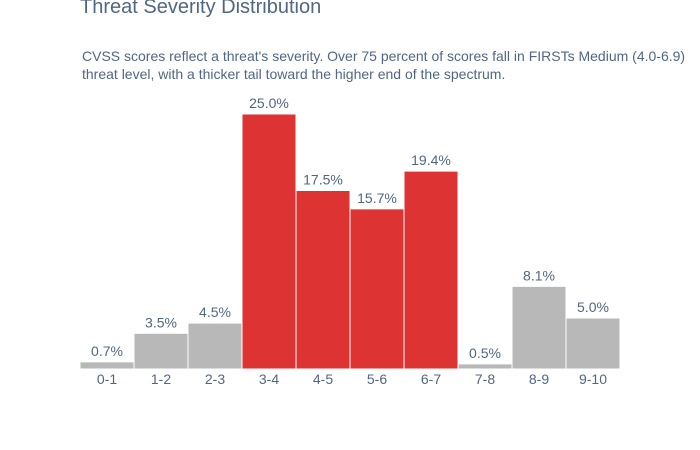 The image size is (700, 450). What do you see at coordinates (201, 9) in the screenshot?
I see `chart-title: Threat Severity Distribution` at bounding box center [201, 9].